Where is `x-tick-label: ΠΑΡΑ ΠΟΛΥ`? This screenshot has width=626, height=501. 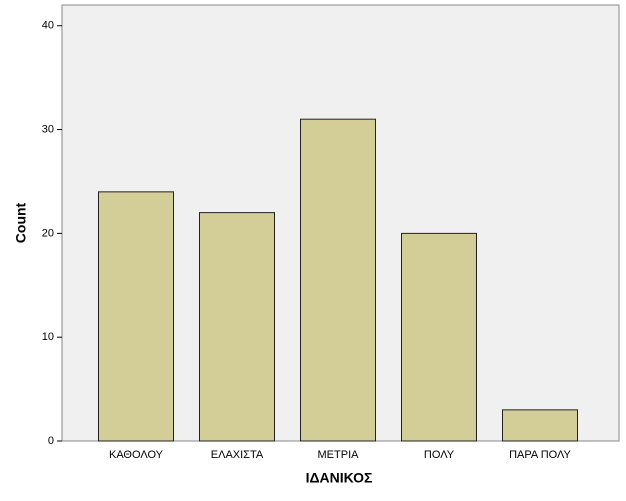 x-tick-label: ΠΑΡΑ ΠΟΛΥ is located at coordinates (540, 455).